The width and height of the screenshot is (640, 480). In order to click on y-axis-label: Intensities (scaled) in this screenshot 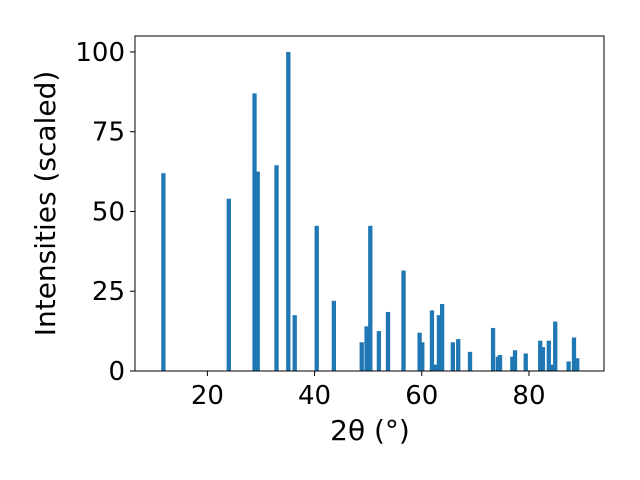, I will do `click(45, 204)`.